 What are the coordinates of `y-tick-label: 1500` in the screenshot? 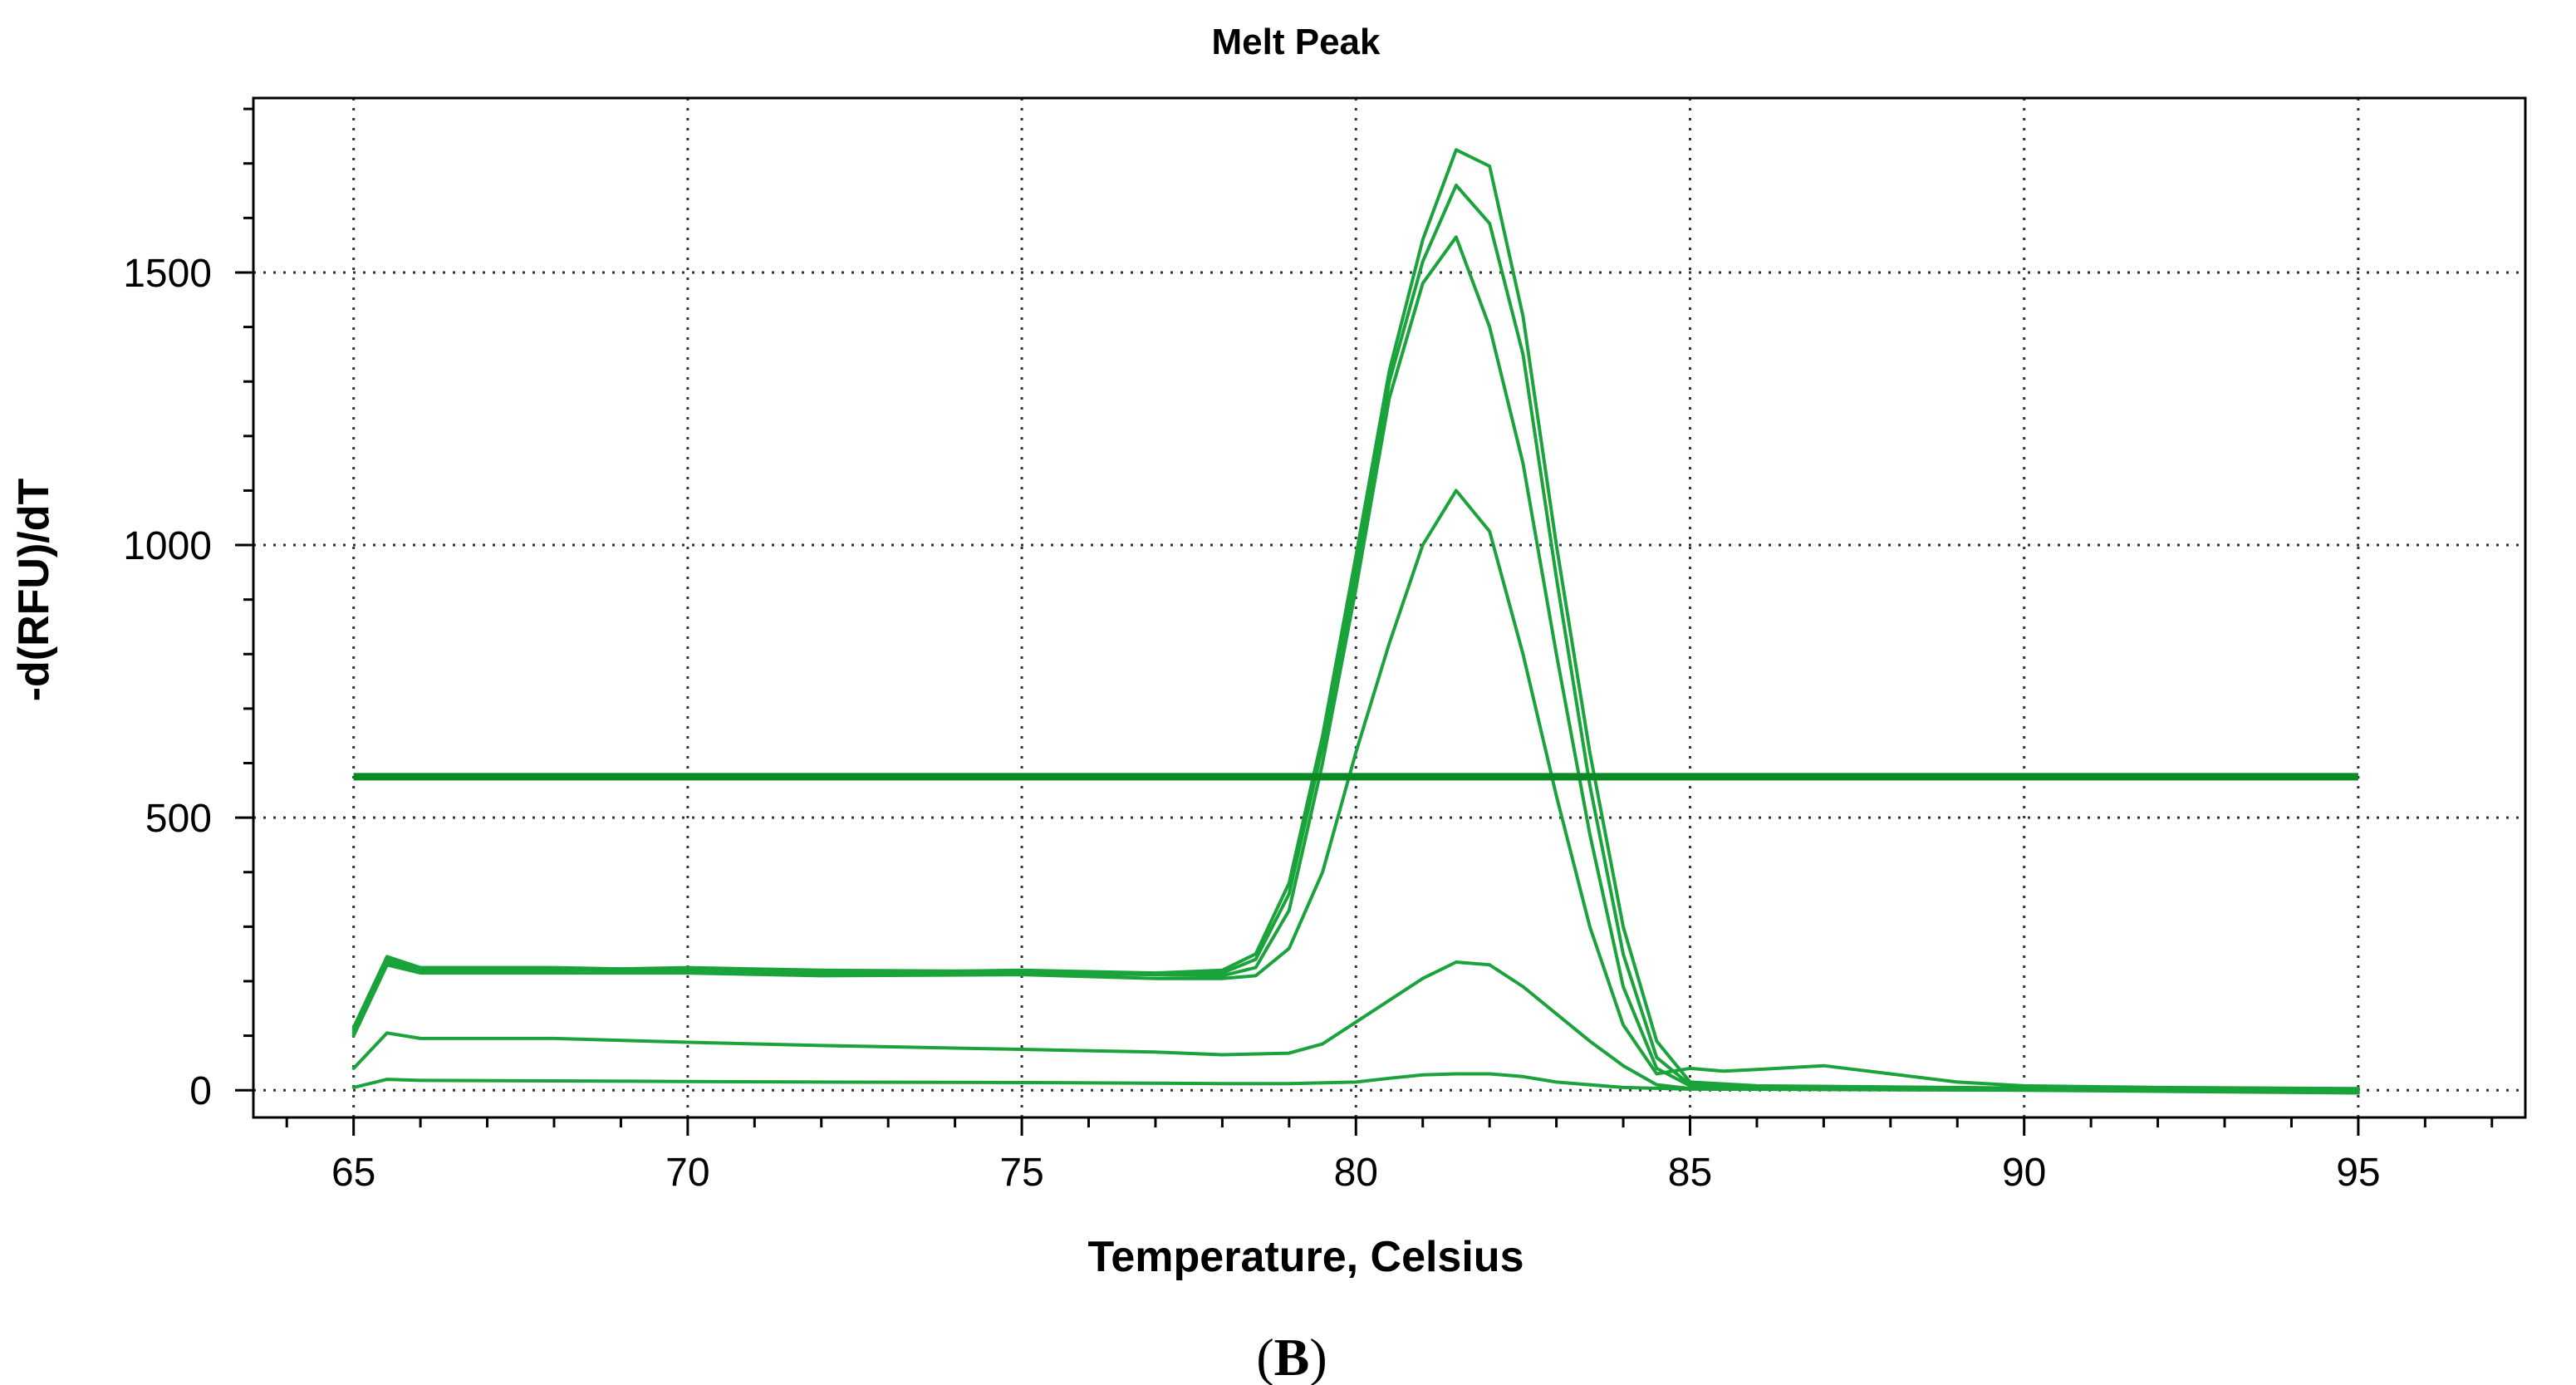 It's located at (167, 274).